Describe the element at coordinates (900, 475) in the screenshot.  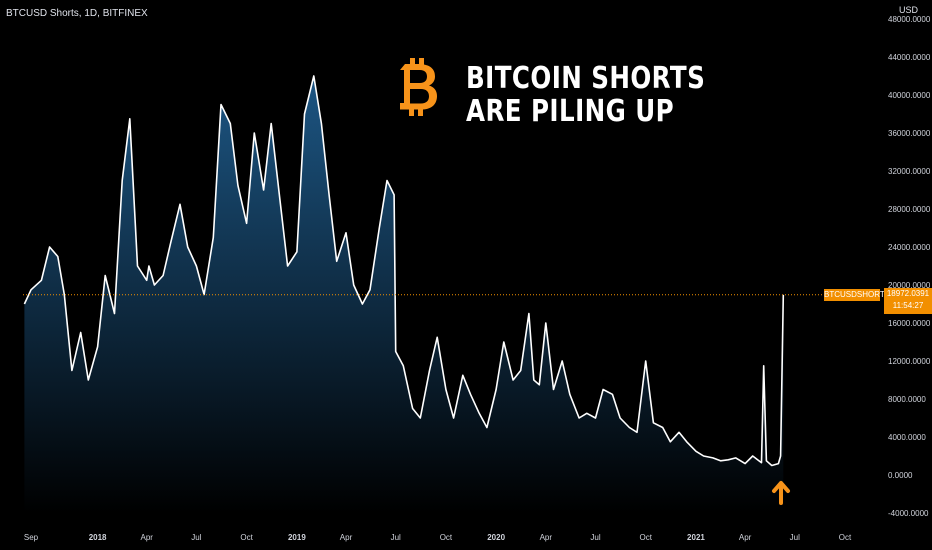
I see `y-tick-label: 0.0000` at that location.